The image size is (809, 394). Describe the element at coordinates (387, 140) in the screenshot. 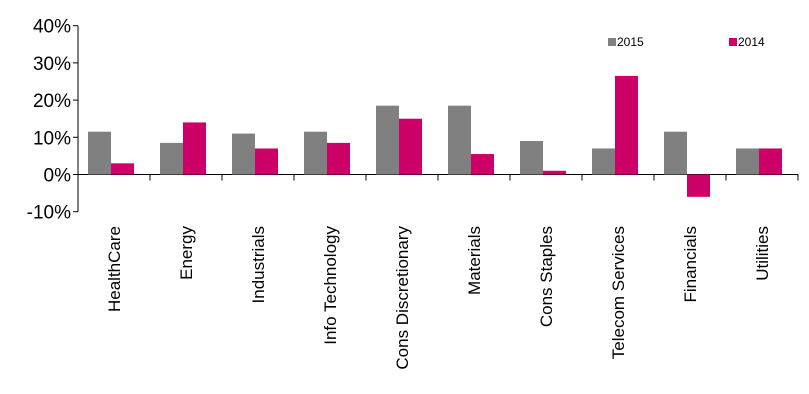

I see `bar-2015-cons-discretionary` at that location.